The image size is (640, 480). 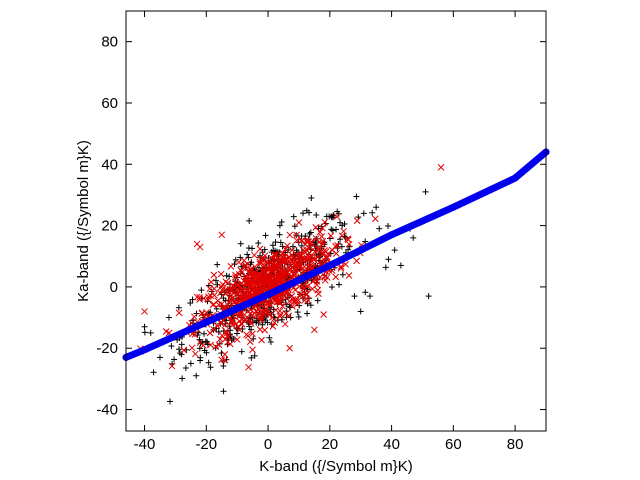 What do you see at coordinates (107, 410) in the screenshot?
I see `y-tick-label: -40` at bounding box center [107, 410].